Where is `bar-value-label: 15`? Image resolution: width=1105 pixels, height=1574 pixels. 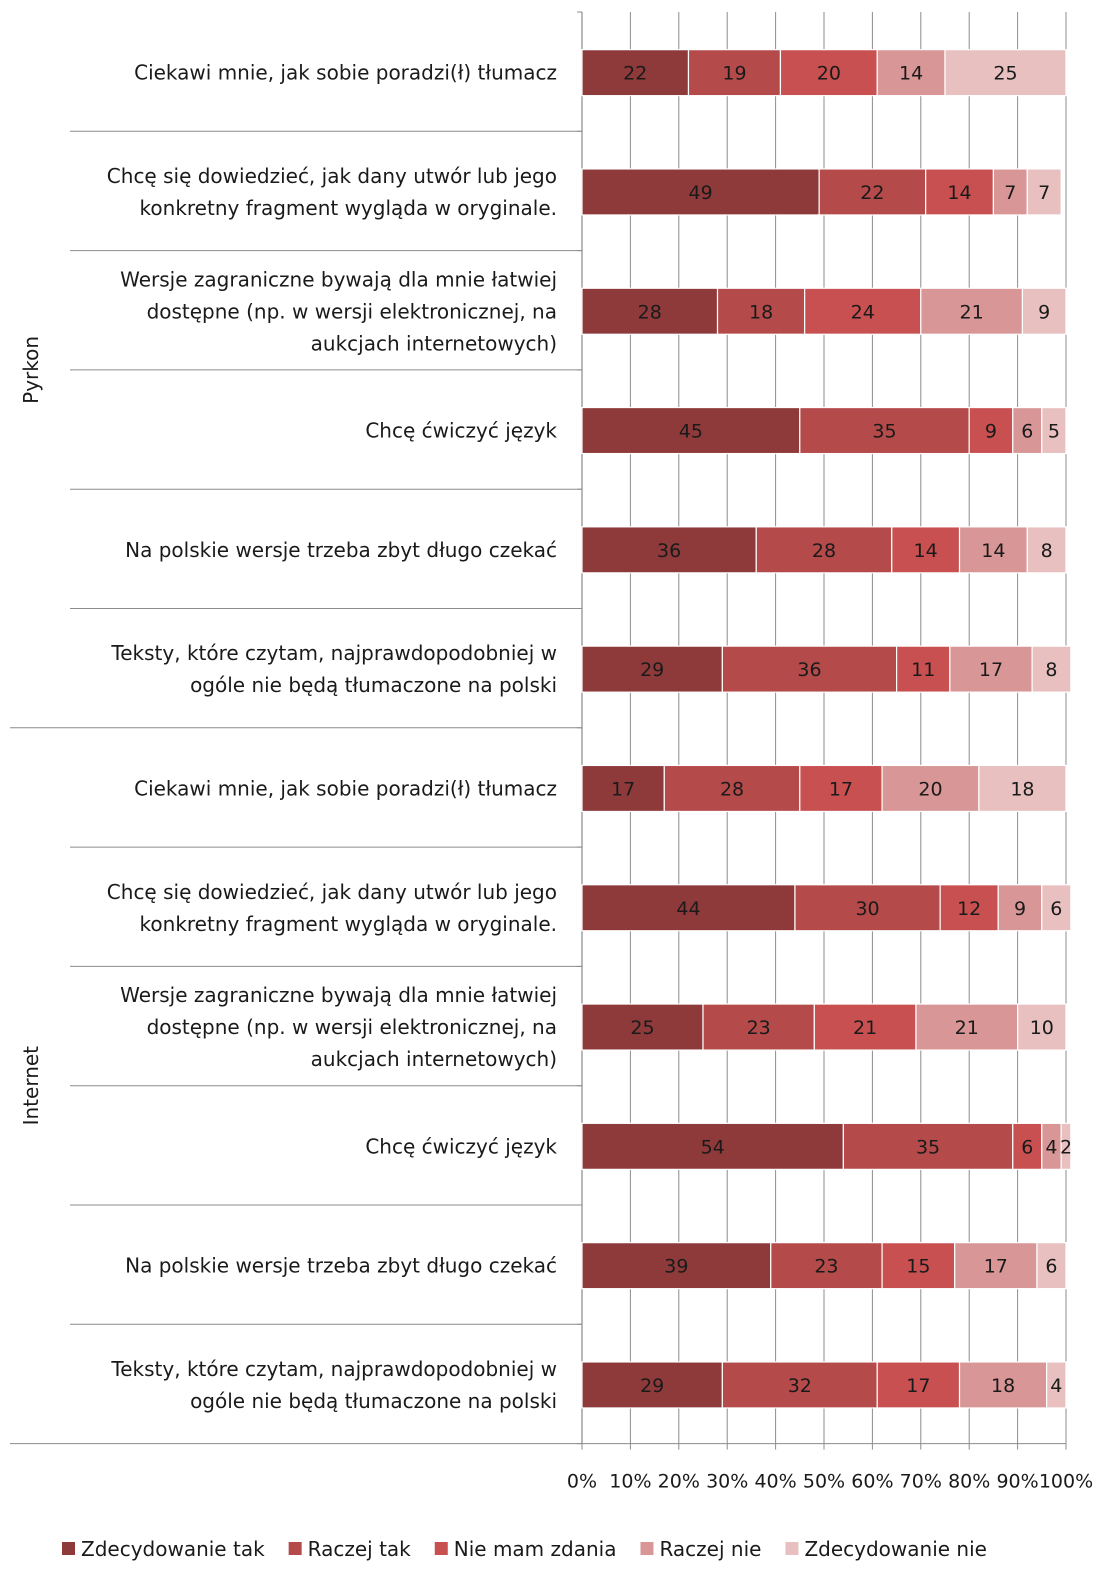 bar-value-label: 15 is located at coordinates (918, 1267).